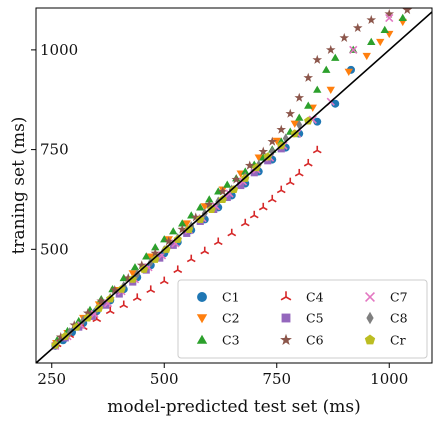 The image size is (441, 425). I want to click on x-tick-label-0: 250, so click(51, 379).